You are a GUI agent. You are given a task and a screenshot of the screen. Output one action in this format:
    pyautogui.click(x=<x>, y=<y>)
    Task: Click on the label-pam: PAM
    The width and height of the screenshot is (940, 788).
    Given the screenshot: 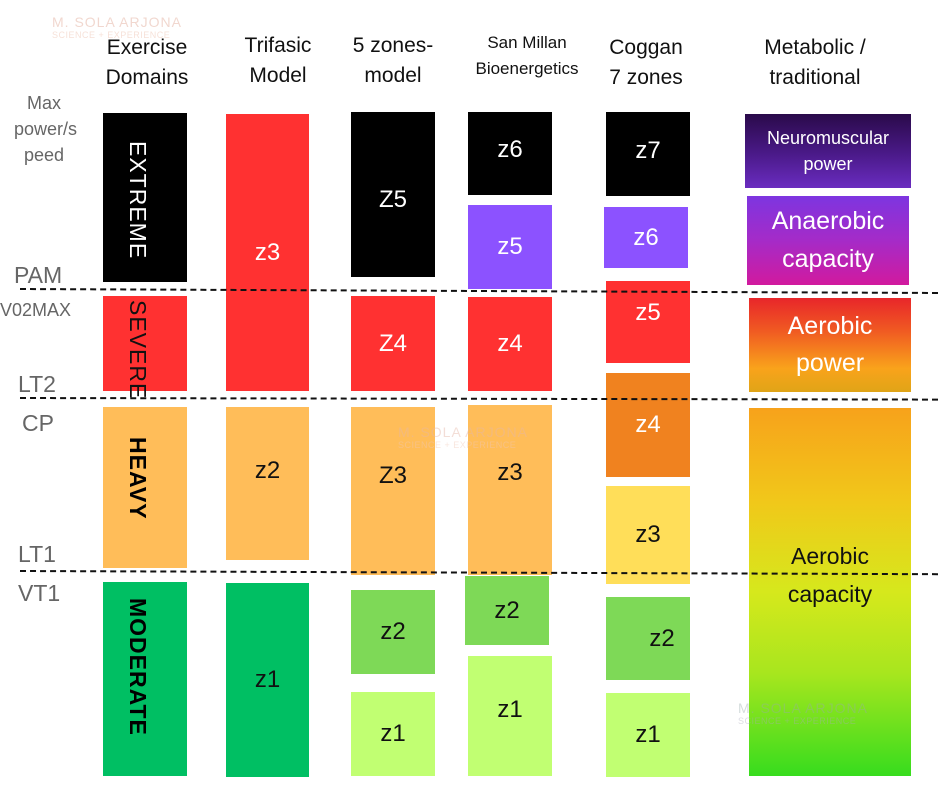 What is the action you would take?
    pyautogui.click(x=38, y=275)
    